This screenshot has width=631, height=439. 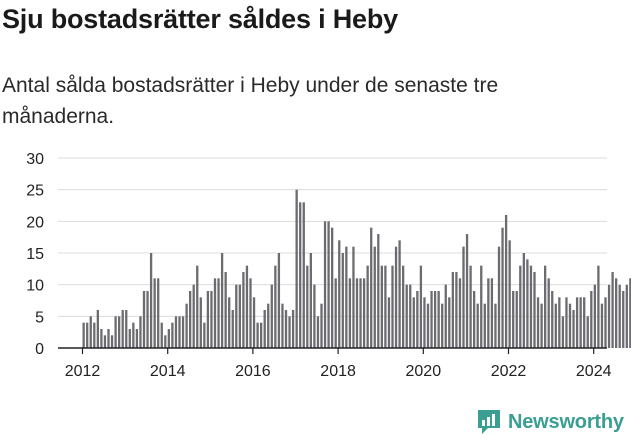 What do you see at coordinates (566, 421) in the screenshot?
I see `brand-name: Newsworthy` at bounding box center [566, 421].